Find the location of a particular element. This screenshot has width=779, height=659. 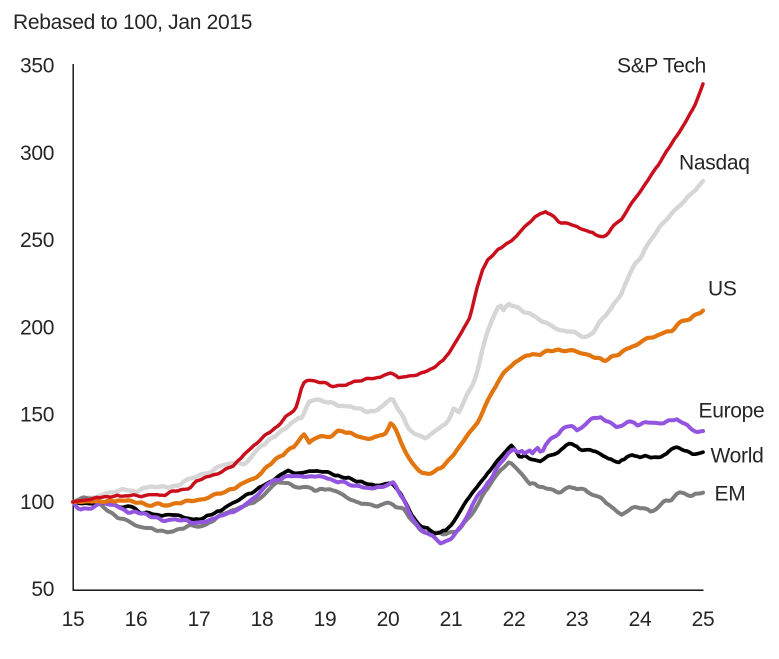

svg-text: World is located at coordinates (737, 456).